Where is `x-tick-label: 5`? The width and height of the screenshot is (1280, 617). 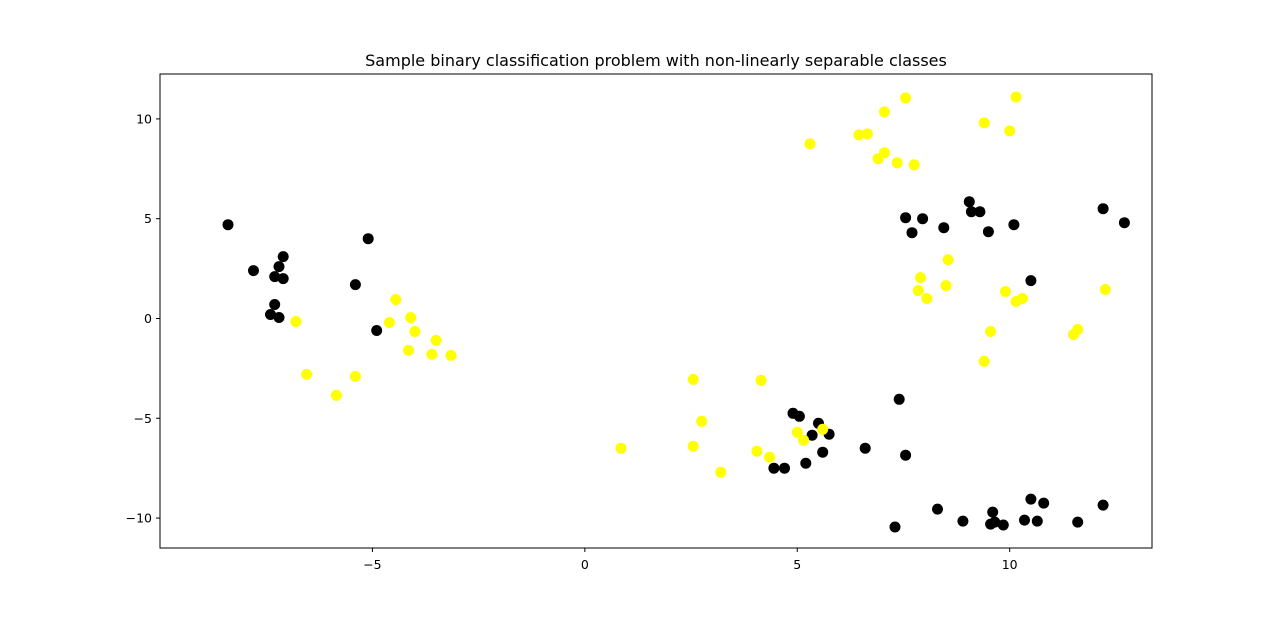 x-tick-label: 5 is located at coordinates (797, 564).